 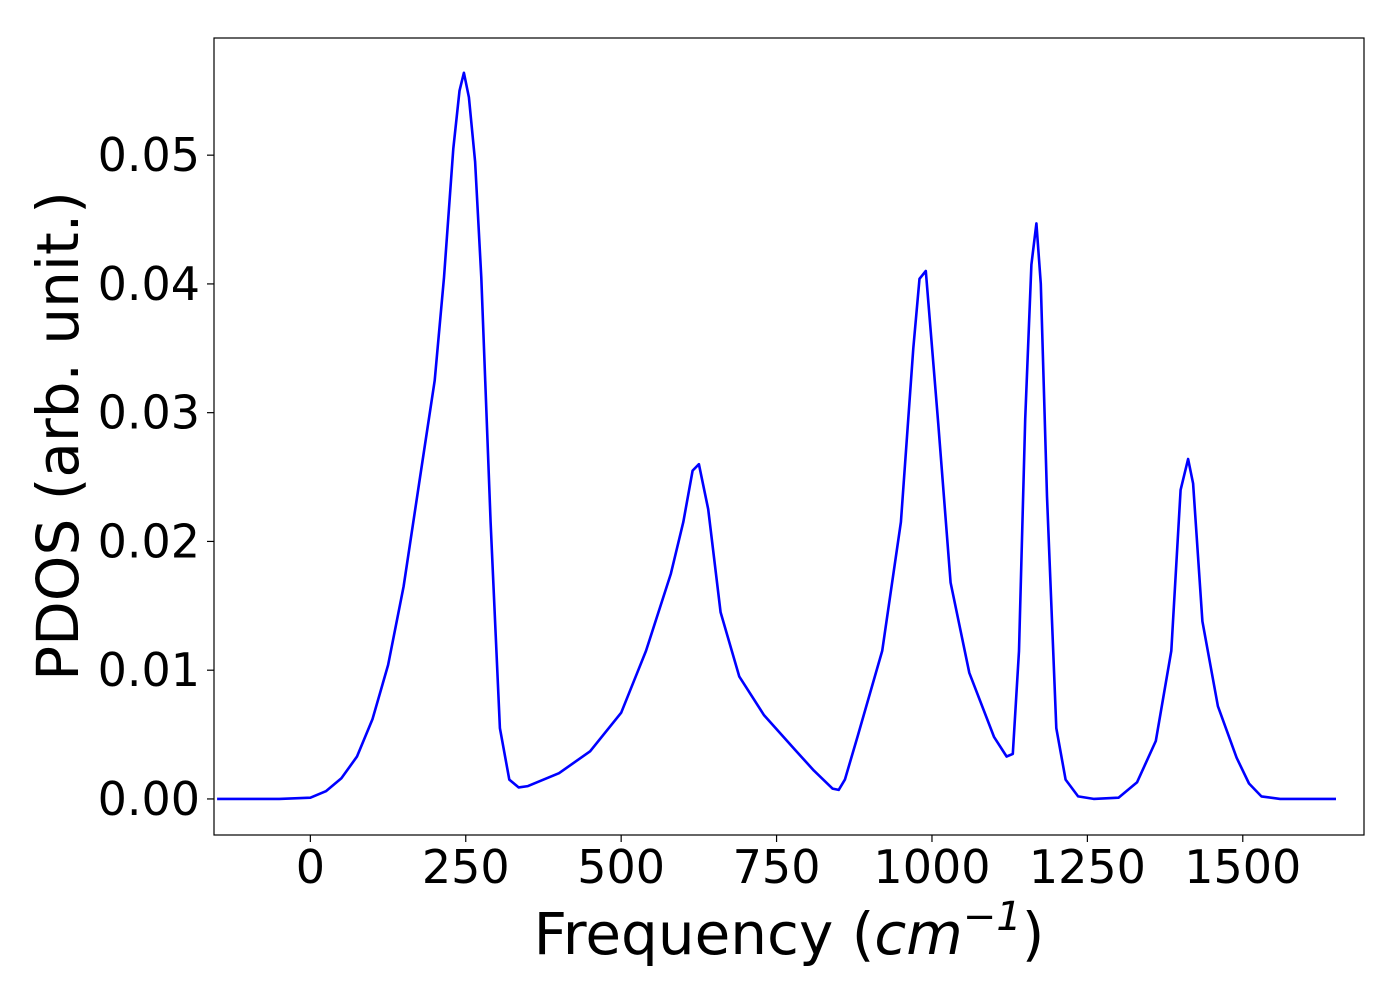 I want to click on x-tick-label: 750, so click(x=777, y=867).